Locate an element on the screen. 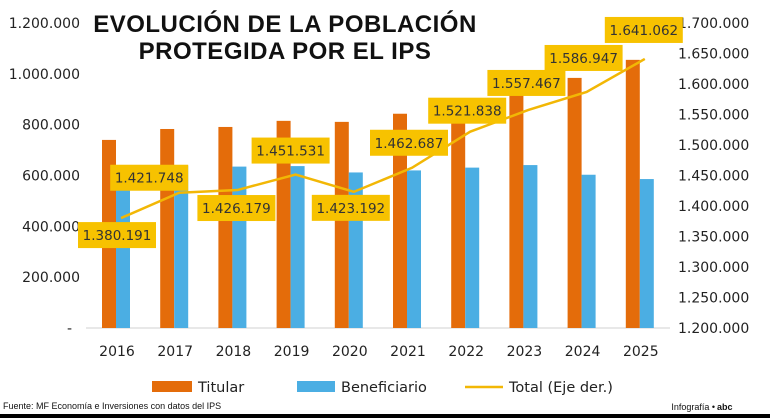 This screenshot has height=418, width=770. chart-title-line: PROTEGIDA POR EL IPS is located at coordinates (285, 51).